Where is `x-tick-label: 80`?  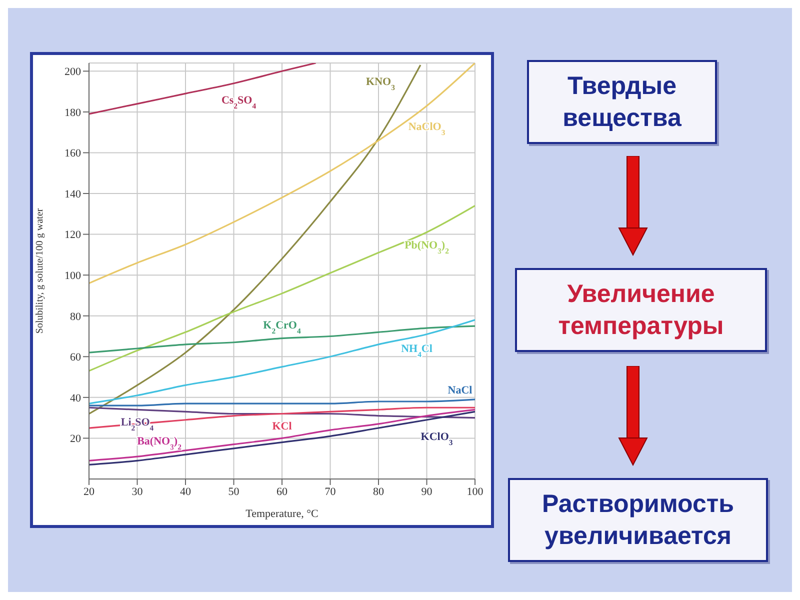 x-tick-label: 80 is located at coordinates (378, 492).